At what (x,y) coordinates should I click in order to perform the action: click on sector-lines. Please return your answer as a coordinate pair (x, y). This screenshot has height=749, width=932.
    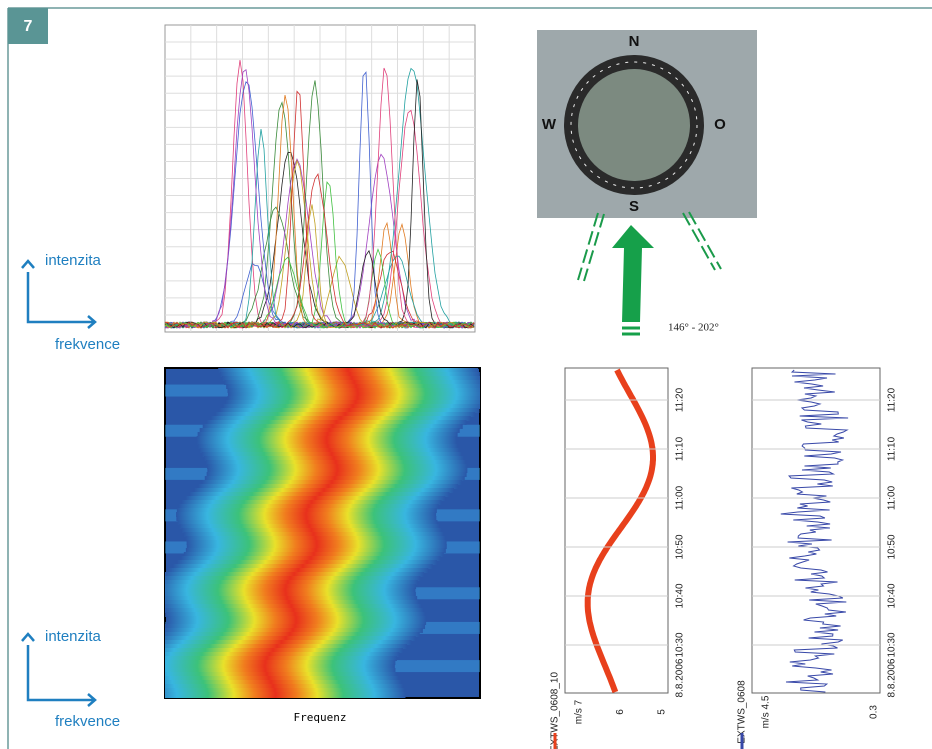
    Looking at the image, I should click on (649, 246).